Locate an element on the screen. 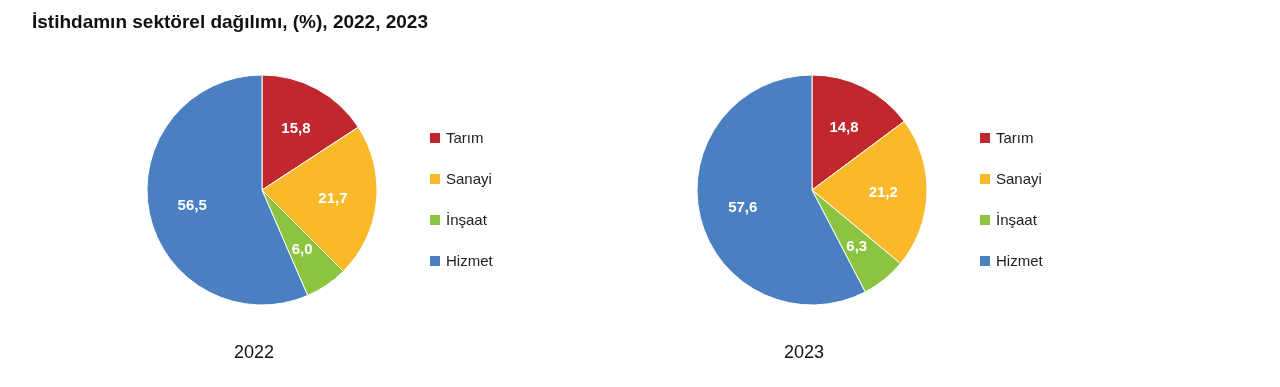 Image resolution: width=1280 pixels, height=387 pixels. text: 2023 is located at coordinates (804, 352).